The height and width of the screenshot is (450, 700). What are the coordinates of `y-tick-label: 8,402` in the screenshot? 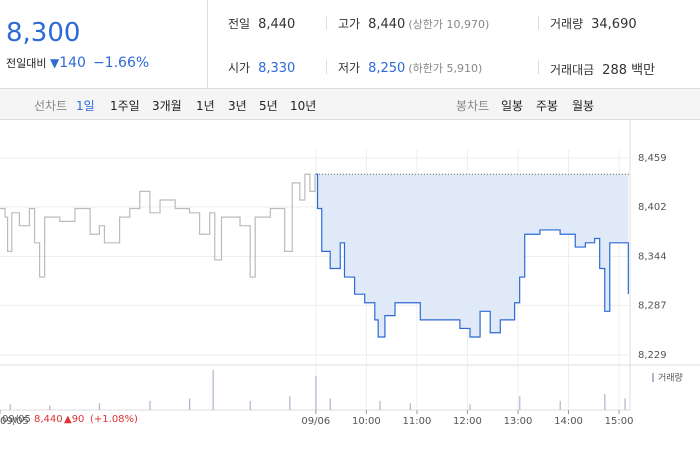 It's located at (652, 207).